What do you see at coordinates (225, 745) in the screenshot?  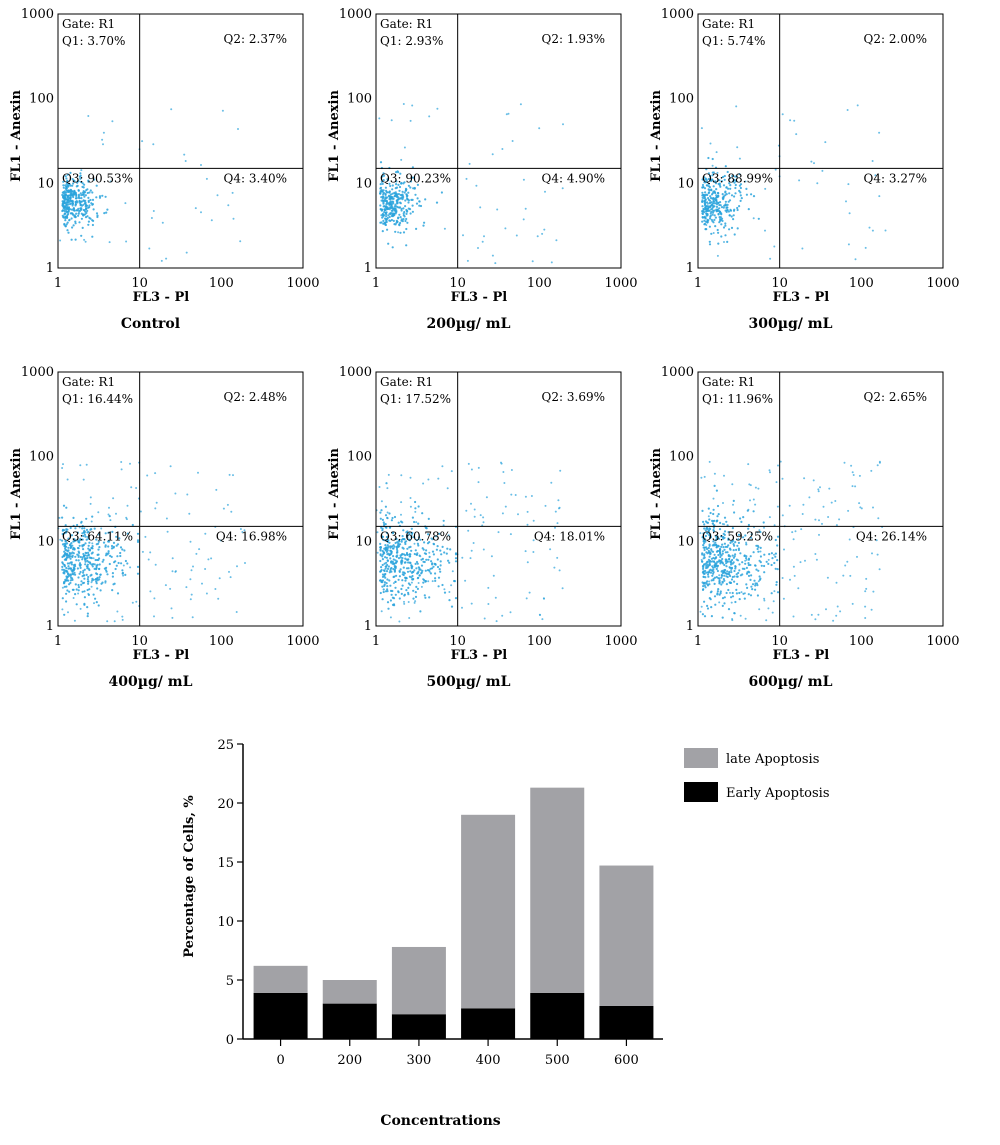 I see `y-tick-label: 25` at bounding box center [225, 745].